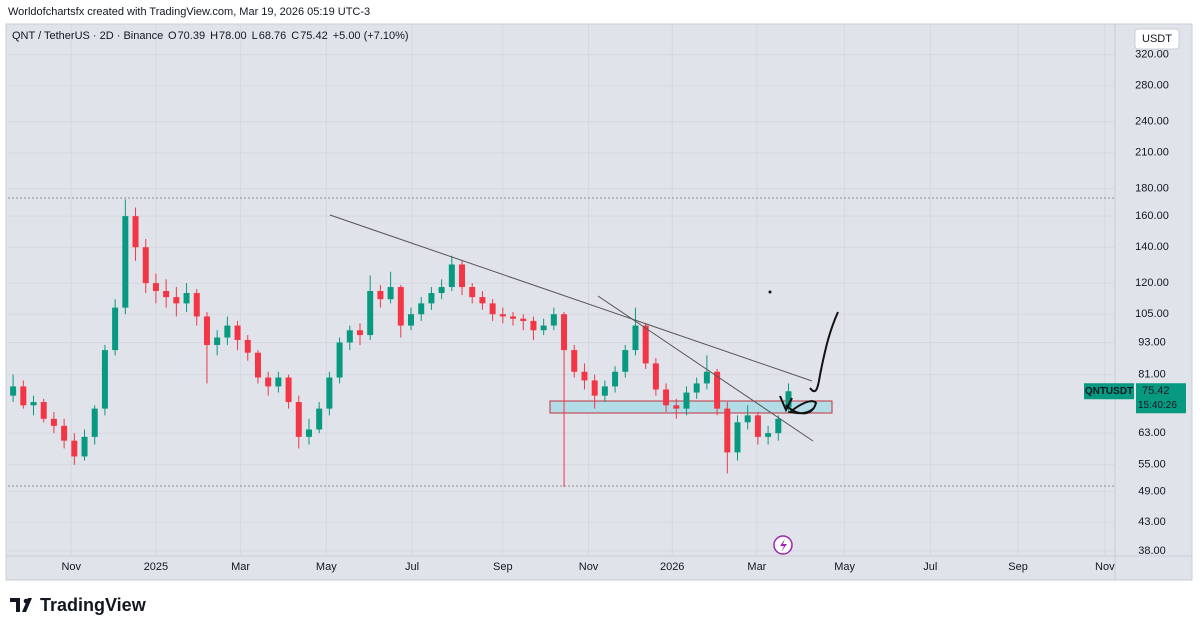  I want to click on y-tick-label: 63.00, so click(1152, 433).